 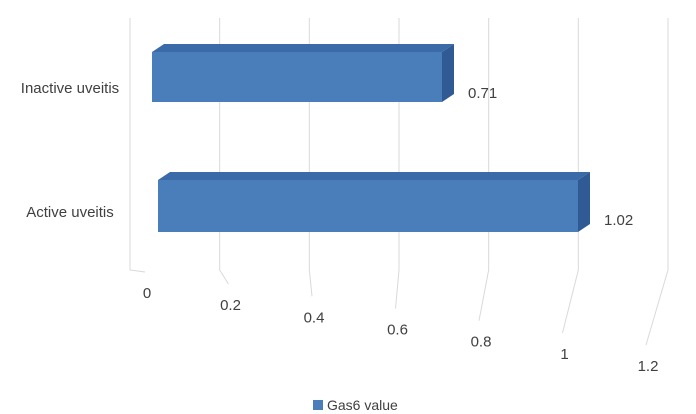 I want to click on category-label: Active uveitis, so click(x=70, y=212).